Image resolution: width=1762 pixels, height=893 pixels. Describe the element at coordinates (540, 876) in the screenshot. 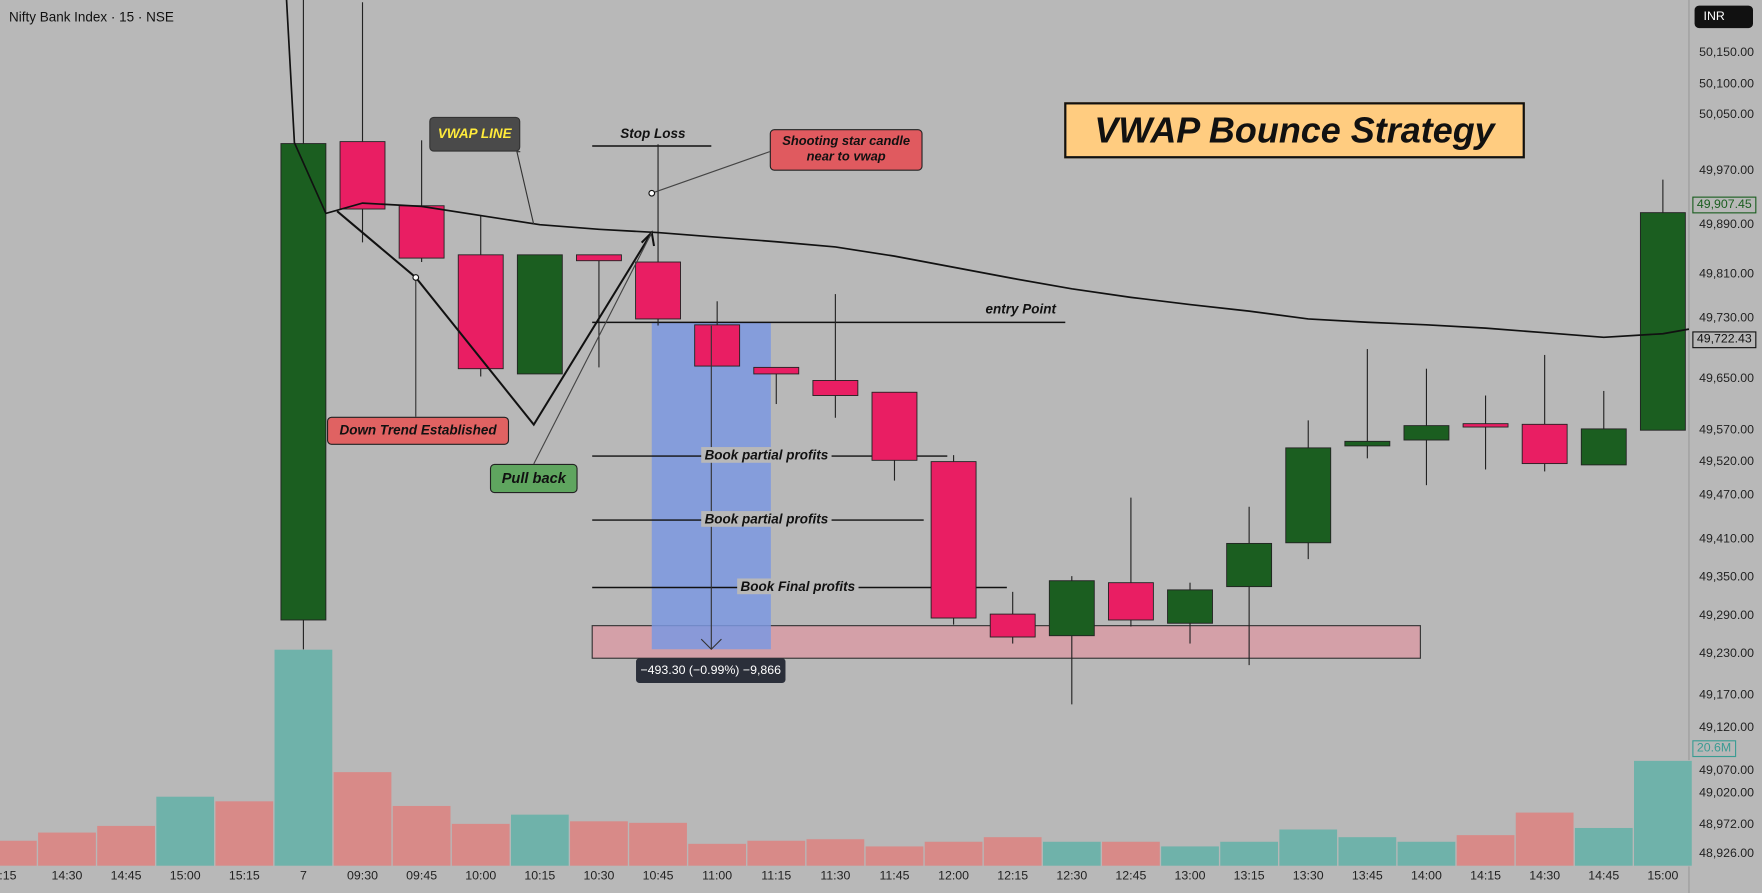

I see `time-tick: 10:15` at that location.